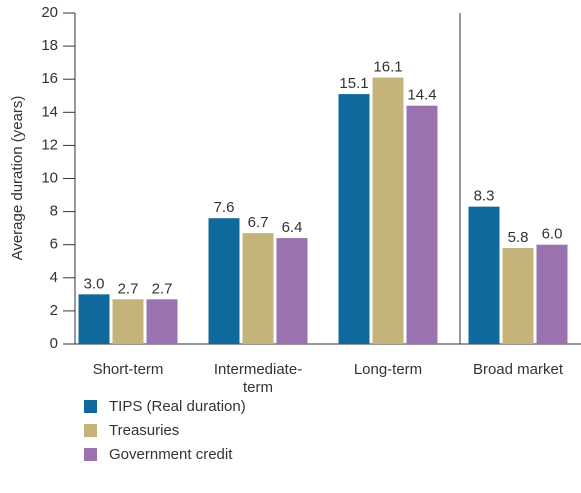 This screenshot has width=581, height=493. Describe the element at coordinates (94, 283) in the screenshot. I see `value-label: 3.0` at that location.